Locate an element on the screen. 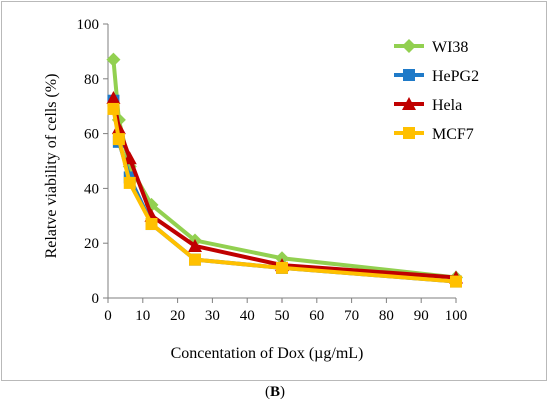  legend-item-hepg2: HePG2 is located at coordinates (436, 76).